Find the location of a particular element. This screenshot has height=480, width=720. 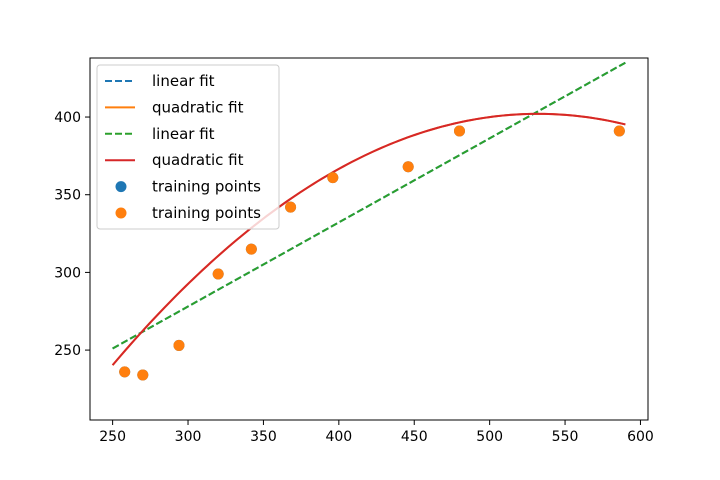

x-tick-label: 400 is located at coordinates (338, 437).